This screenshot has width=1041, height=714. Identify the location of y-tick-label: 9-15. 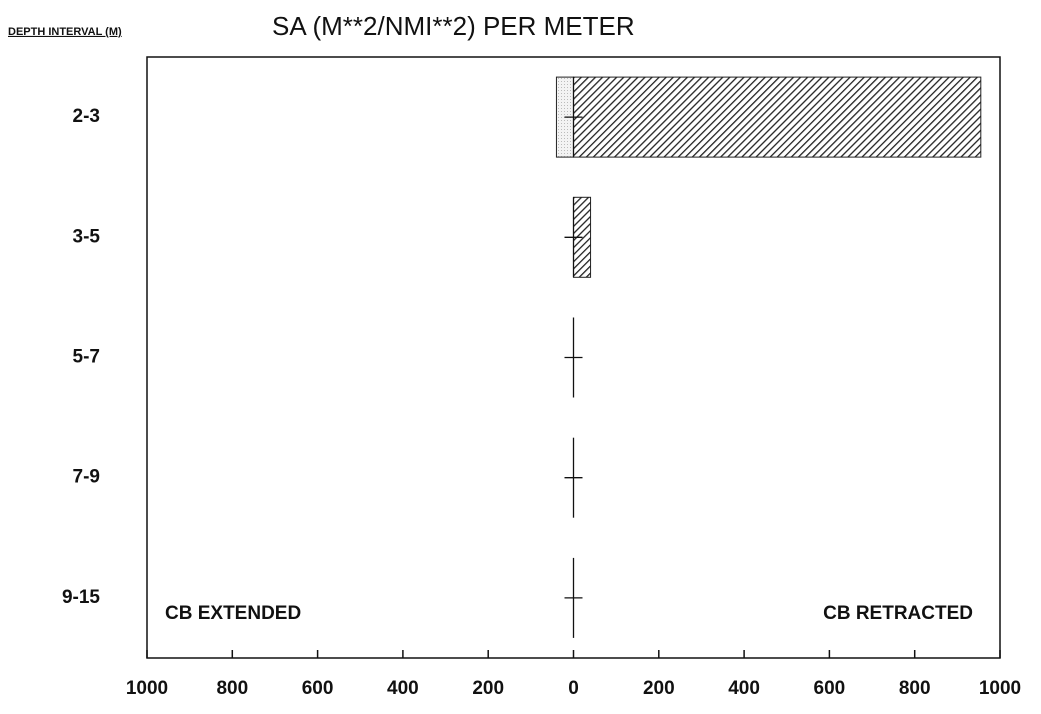
(81, 597).